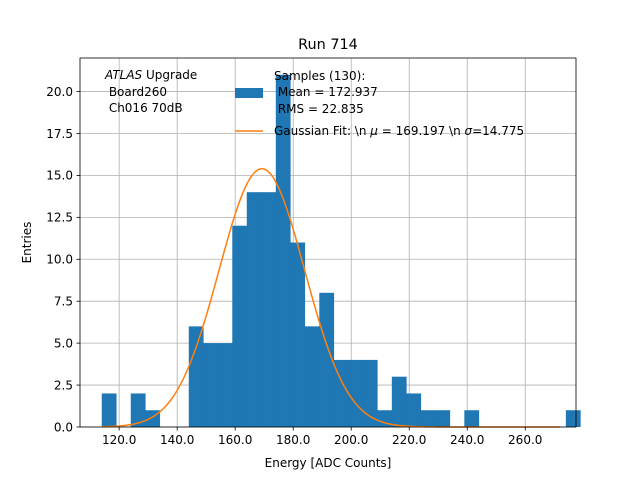 This screenshot has height=480, width=640. I want to click on annotation-board: Board260, so click(136, 92).